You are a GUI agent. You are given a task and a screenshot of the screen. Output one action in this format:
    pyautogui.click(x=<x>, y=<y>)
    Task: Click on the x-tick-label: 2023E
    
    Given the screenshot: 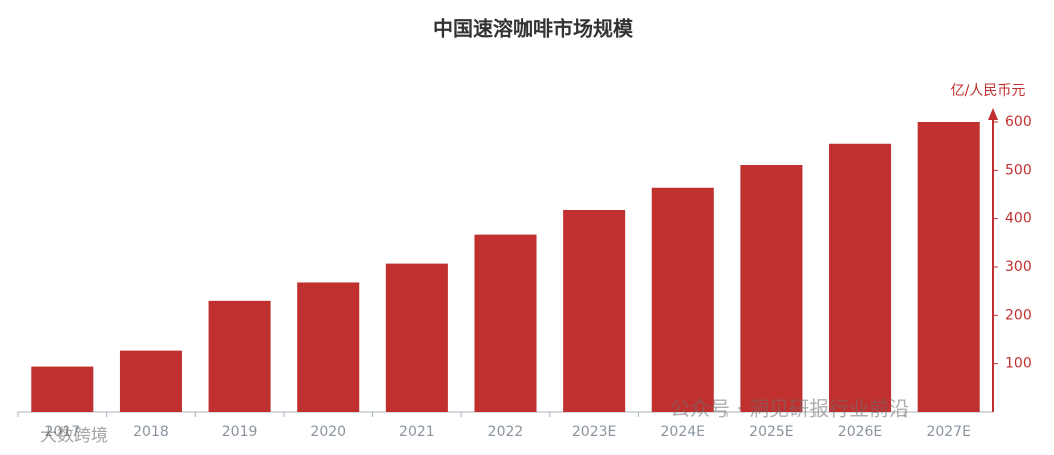 What is the action you would take?
    pyautogui.click(x=594, y=432)
    